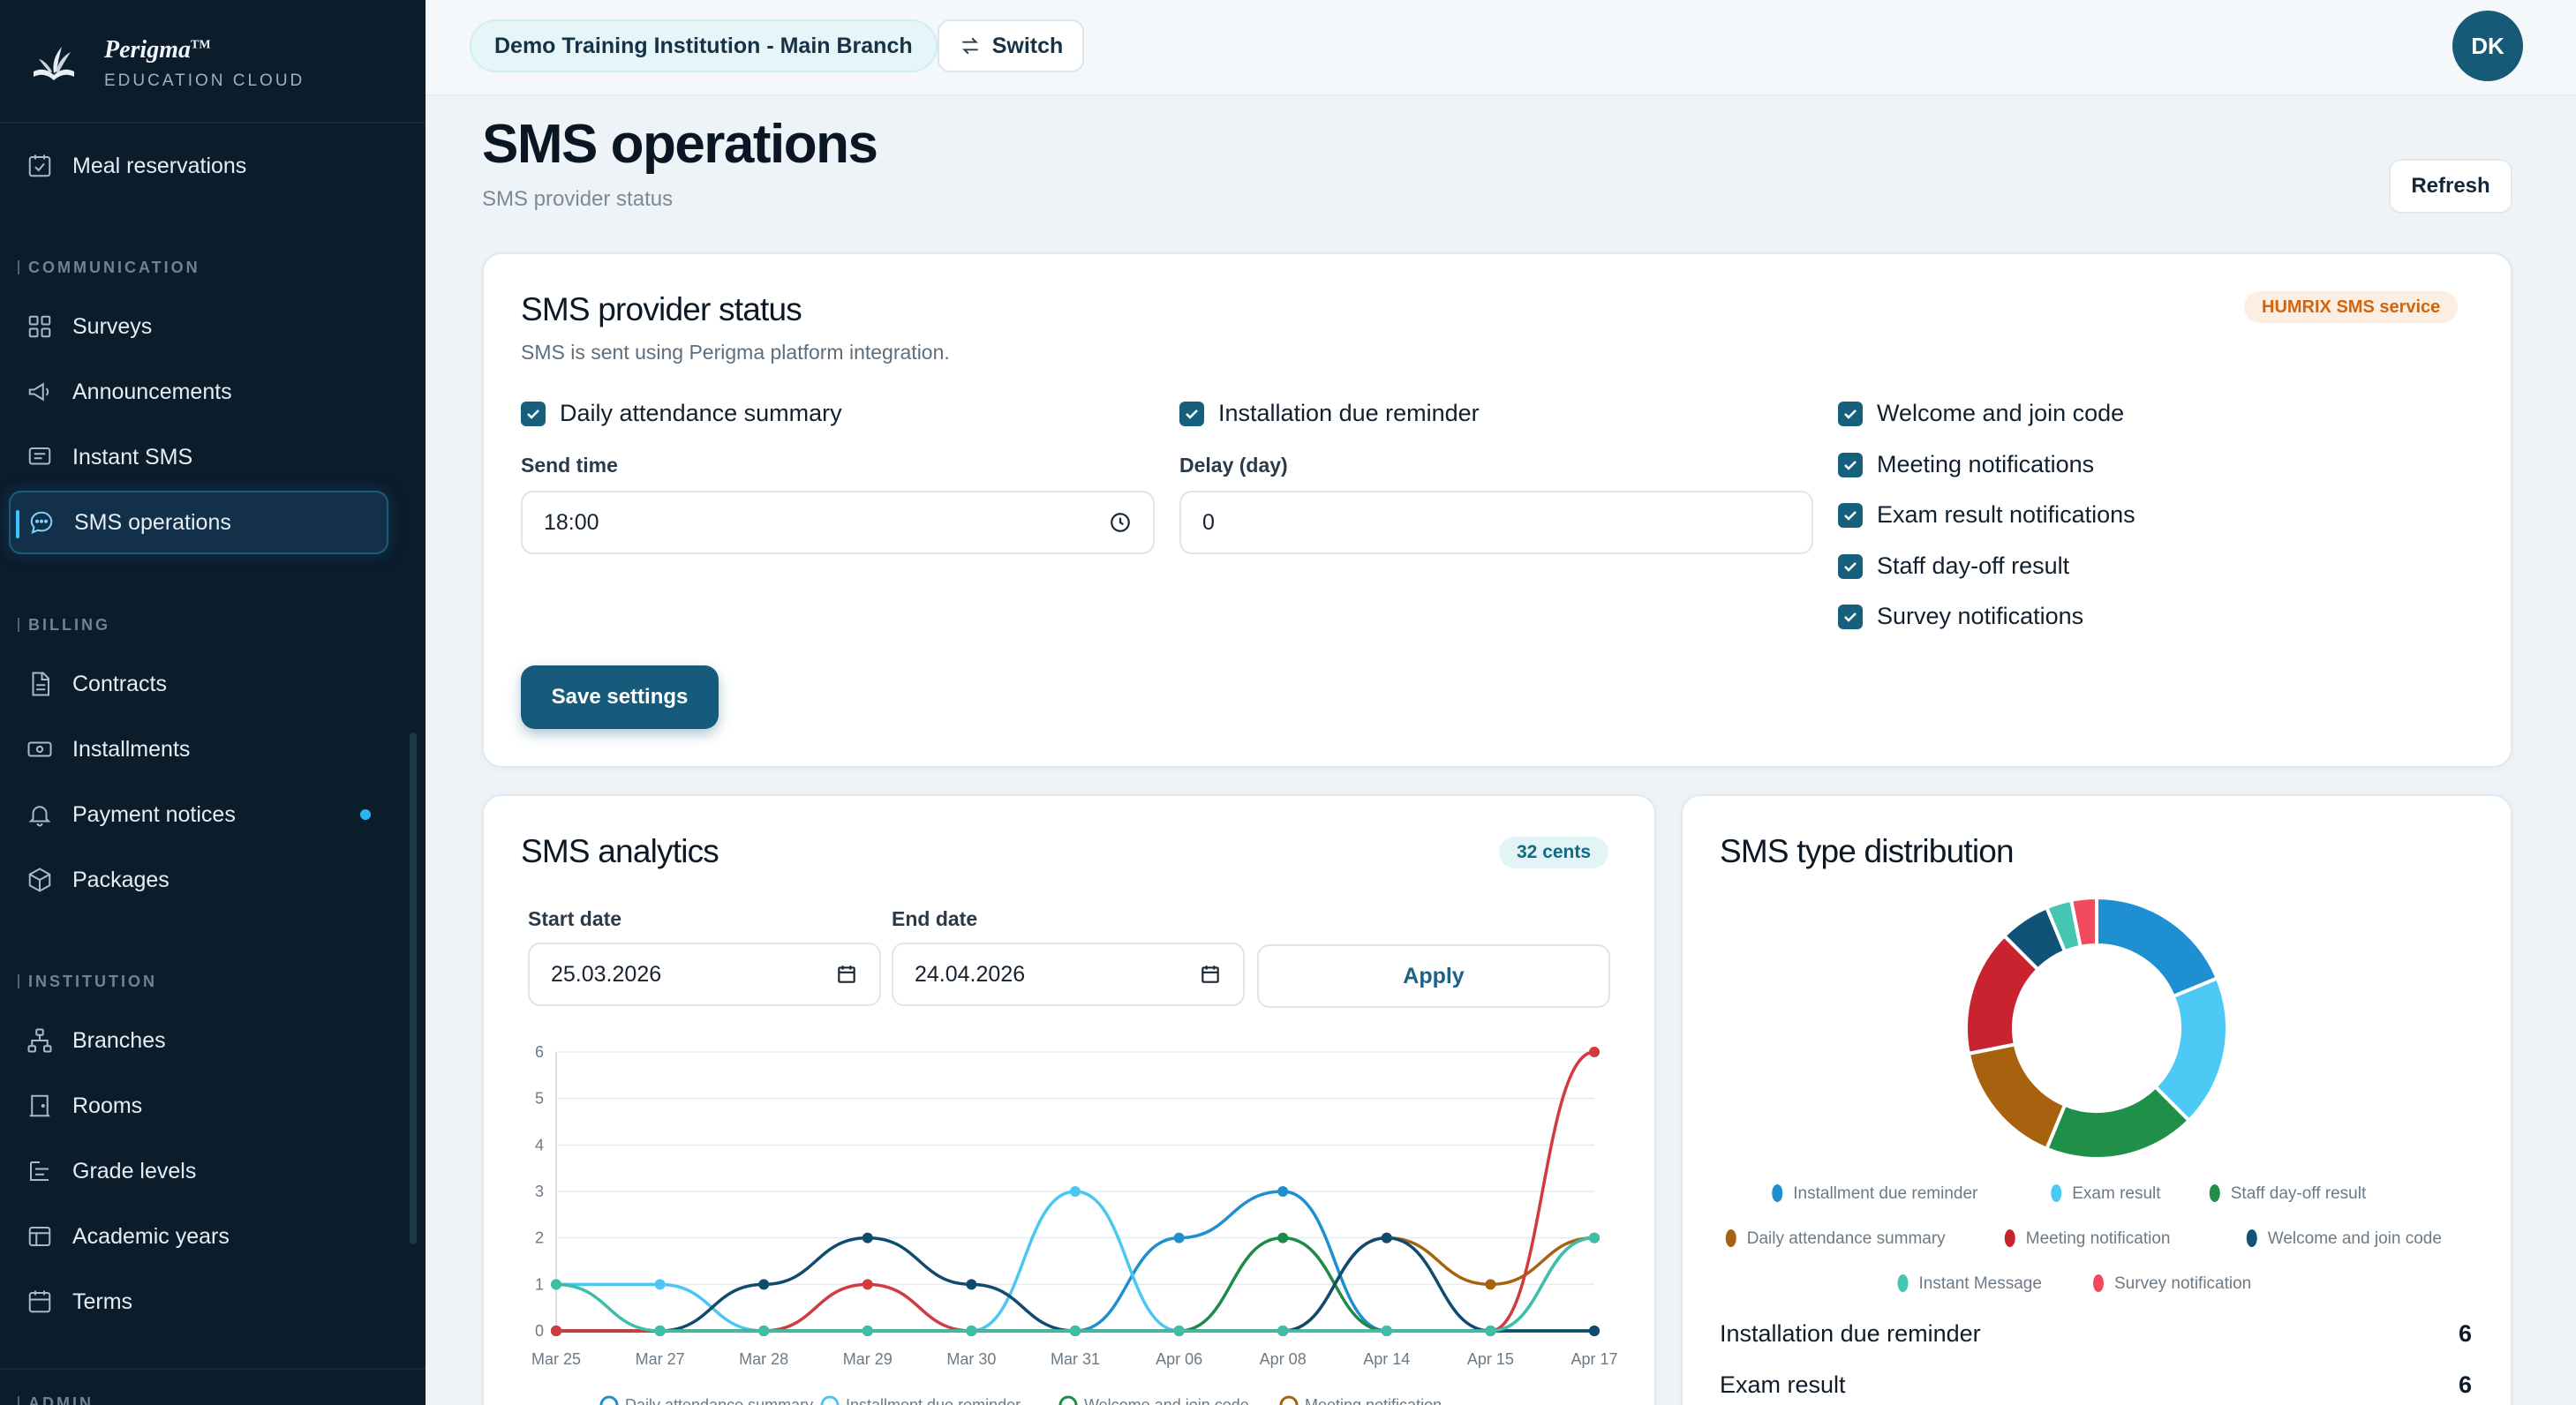 This screenshot has height=1405, width=2576. Describe the element at coordinates (1069, 974) in the screenshot. I see `end-date-input: 24.04.2026` at that location.